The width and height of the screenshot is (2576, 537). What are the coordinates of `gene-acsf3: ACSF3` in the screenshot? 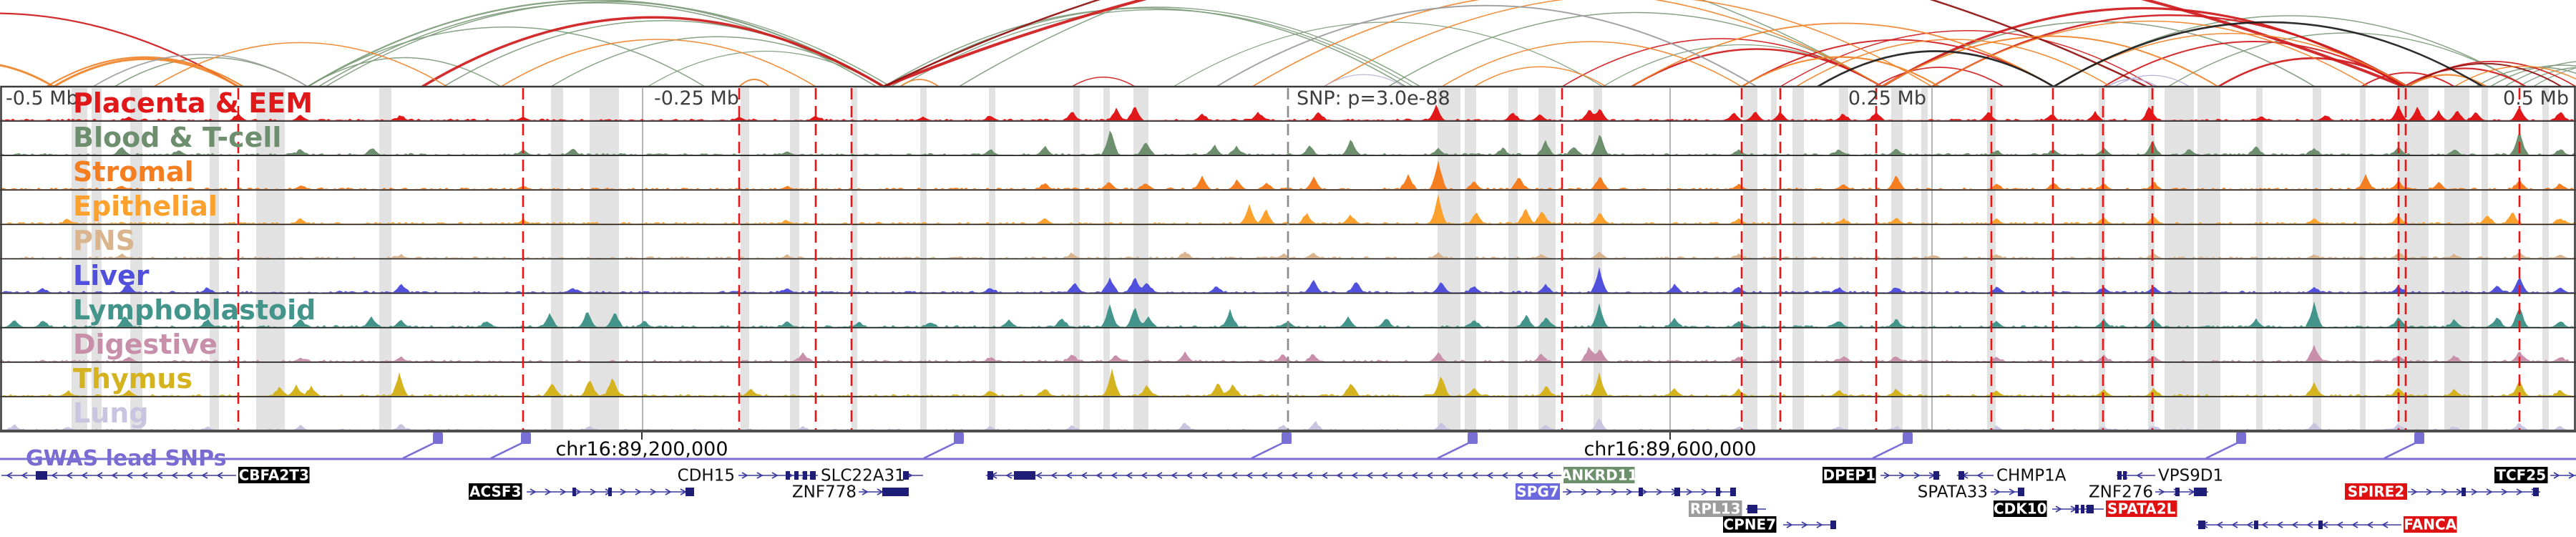 It's located at (581, 491).